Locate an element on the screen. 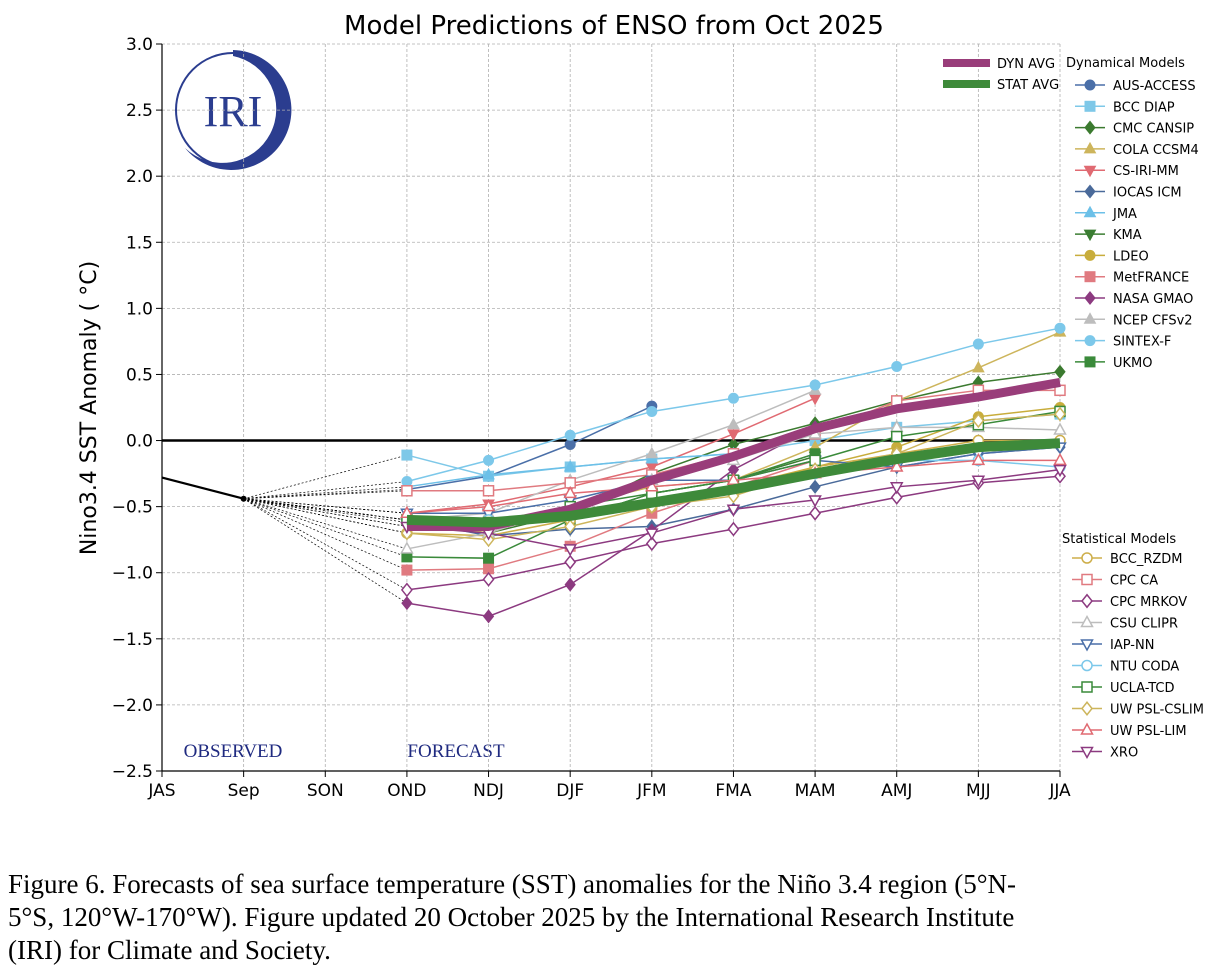  observed-line is located at coordinates (202, 488).